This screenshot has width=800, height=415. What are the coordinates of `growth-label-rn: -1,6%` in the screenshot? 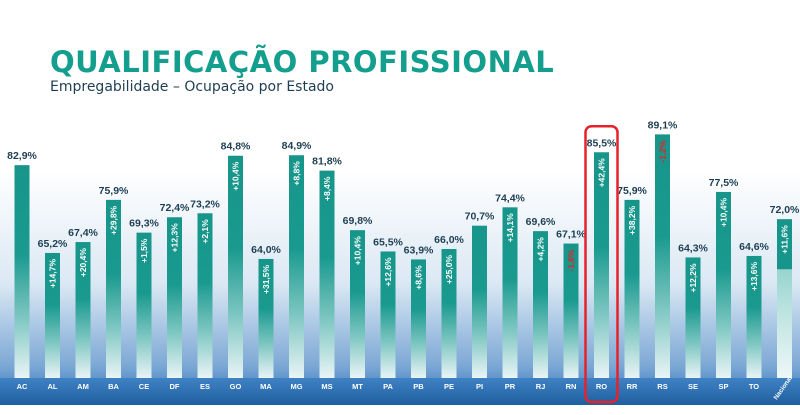 It's located at (571, 260).